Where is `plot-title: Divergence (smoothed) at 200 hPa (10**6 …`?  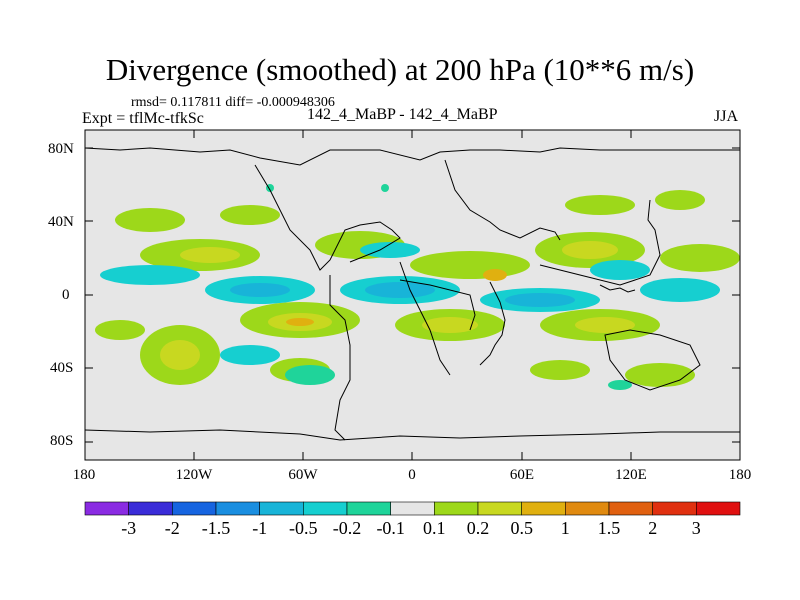
plot-title: Divergence (smoothed) at 200 hPa (10**6 … is located at coordinates (400, 69).